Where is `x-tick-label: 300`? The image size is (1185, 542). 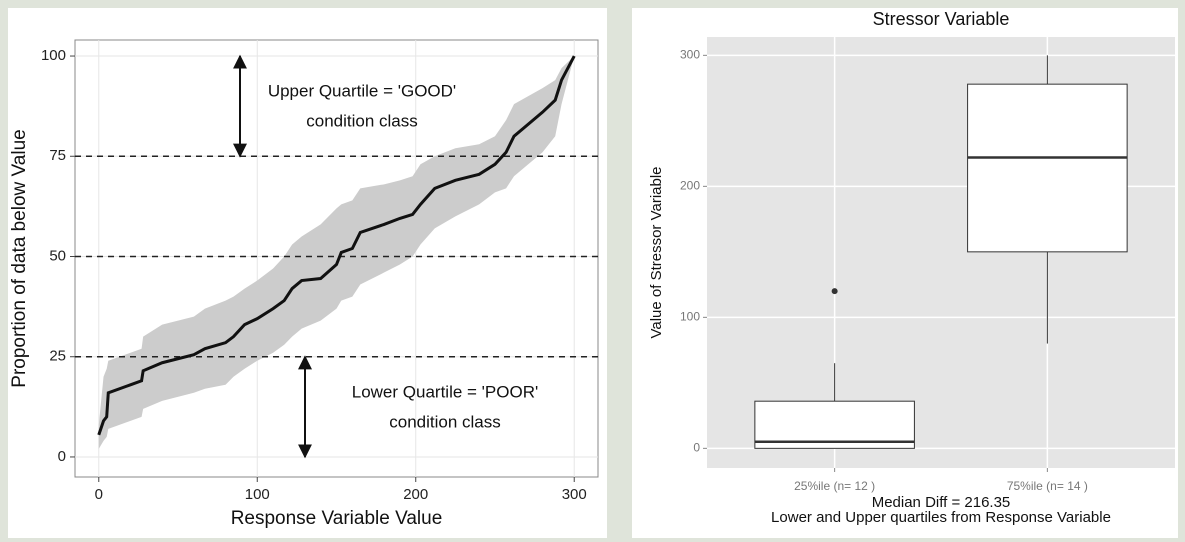 x-tick-label: 300 is located at coordinates (574, 494).